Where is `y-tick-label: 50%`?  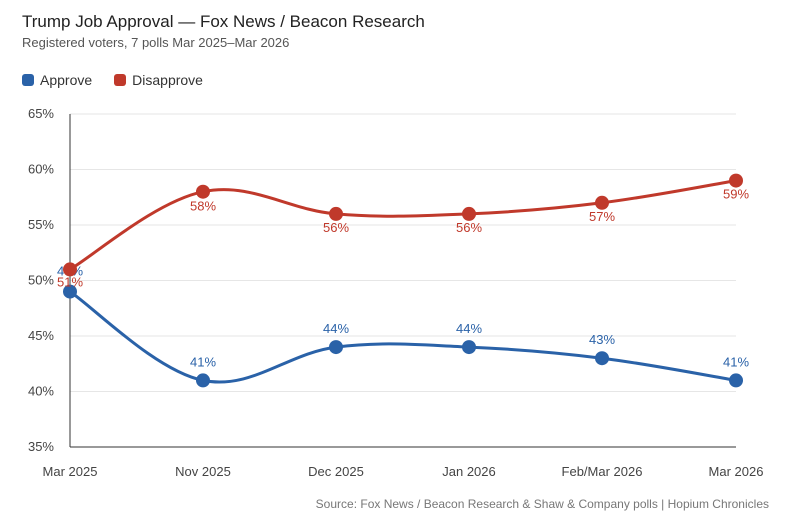 y-tick-label: 50% is located at coordinates (41, 280).